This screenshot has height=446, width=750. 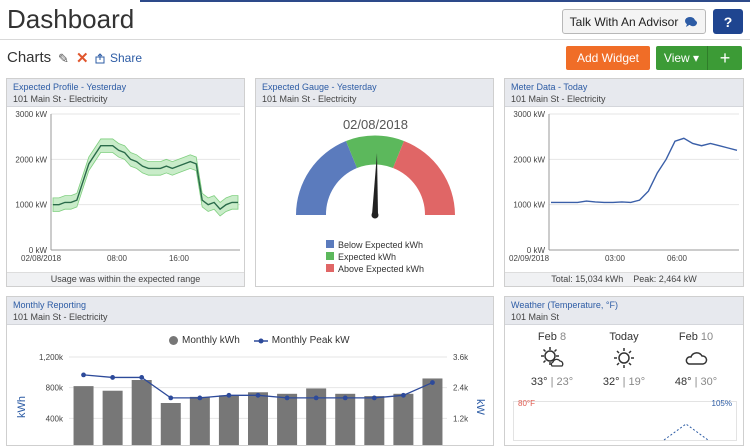 I want to click on plus-button: +, so click(x=725, y=58).